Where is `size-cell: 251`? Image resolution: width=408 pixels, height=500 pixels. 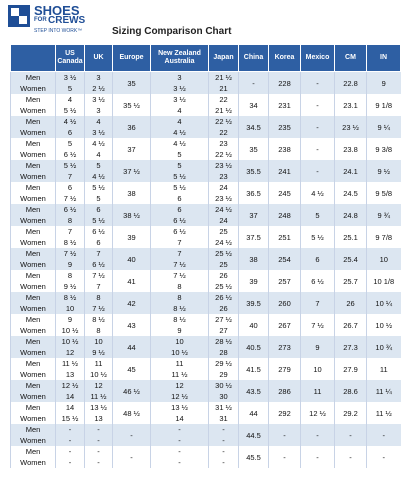 size-cell: 251 is located at coordinates (284, 237).